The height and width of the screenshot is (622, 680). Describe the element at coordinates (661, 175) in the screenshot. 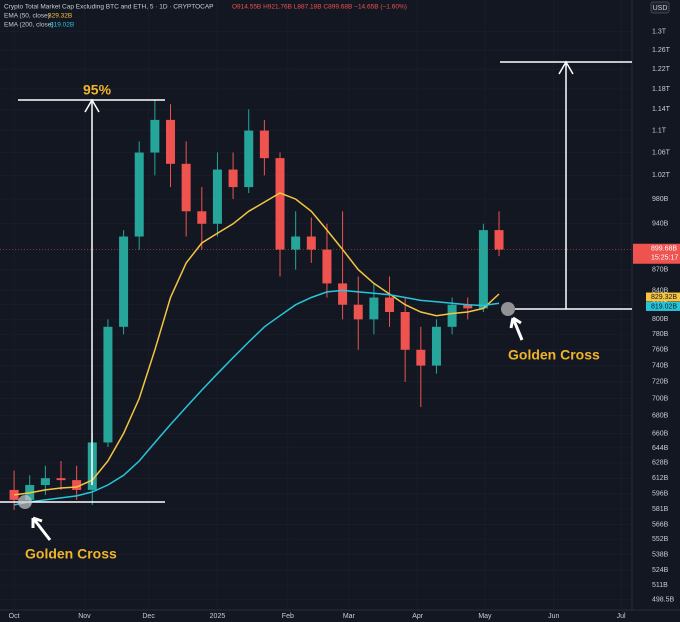

I see `y-tick-label: 1.02T` at that location.